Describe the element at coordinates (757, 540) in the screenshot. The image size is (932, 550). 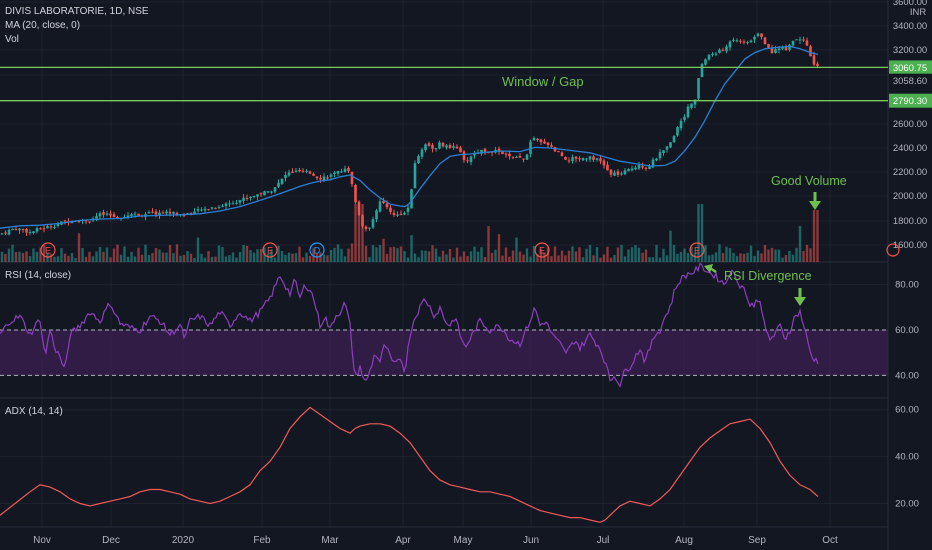
I see `time-tick-10: Sep` at that location.